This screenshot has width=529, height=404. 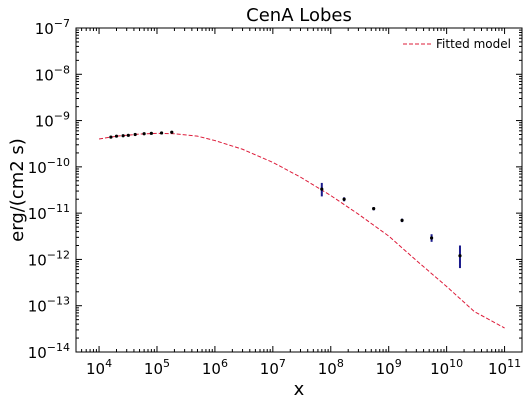 What do you see at coordinates (157, 367) in the screenshot?
I see `x-tick-label-1: 10⁵` at bounding box center [157, 367].